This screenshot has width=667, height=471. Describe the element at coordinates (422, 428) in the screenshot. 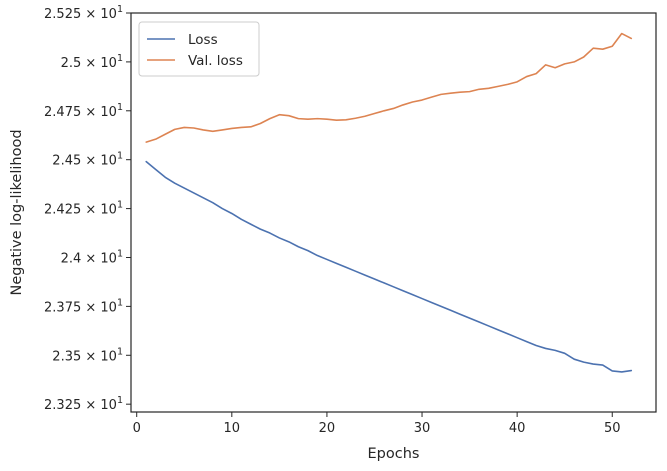

I see `x-tick-label: 30` at that location.